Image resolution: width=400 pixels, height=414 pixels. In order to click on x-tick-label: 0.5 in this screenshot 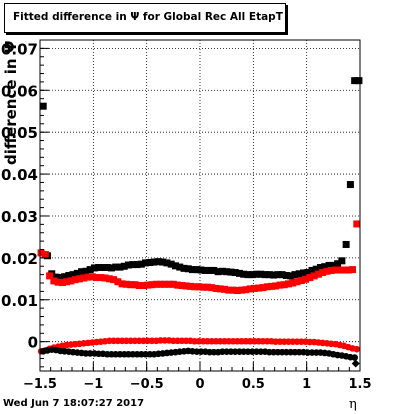, I will do `click(253, 384)`.